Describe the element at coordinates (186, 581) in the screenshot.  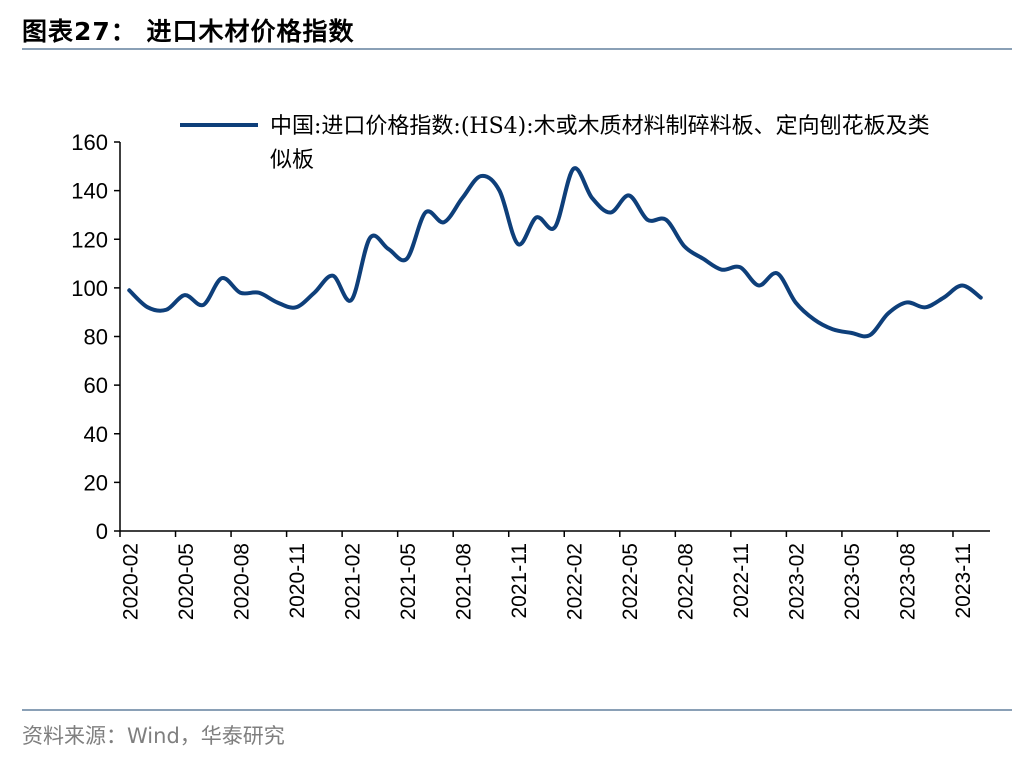
I see `x-tick-label: 2020-05` at that location.